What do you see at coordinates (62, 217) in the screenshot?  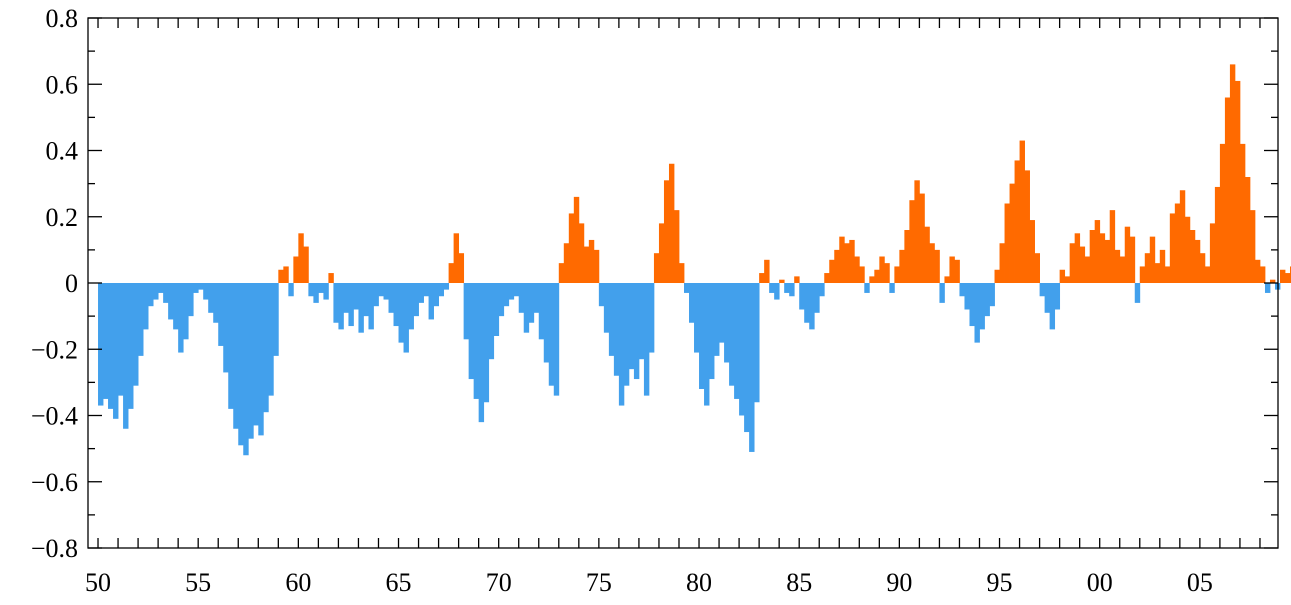 I see `y-tick-label: 0.2` at bounding box center [62, 217].